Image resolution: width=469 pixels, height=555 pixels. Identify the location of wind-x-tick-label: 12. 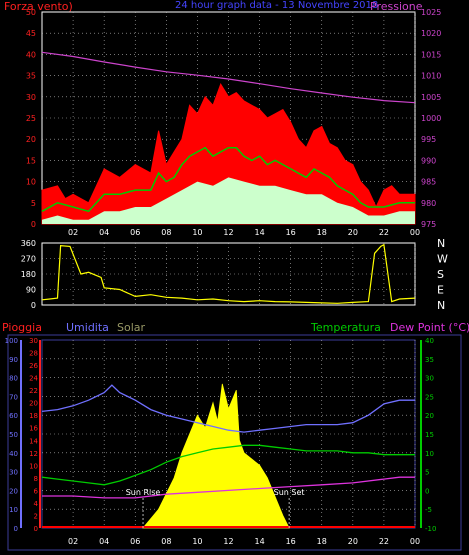
(228, 232).